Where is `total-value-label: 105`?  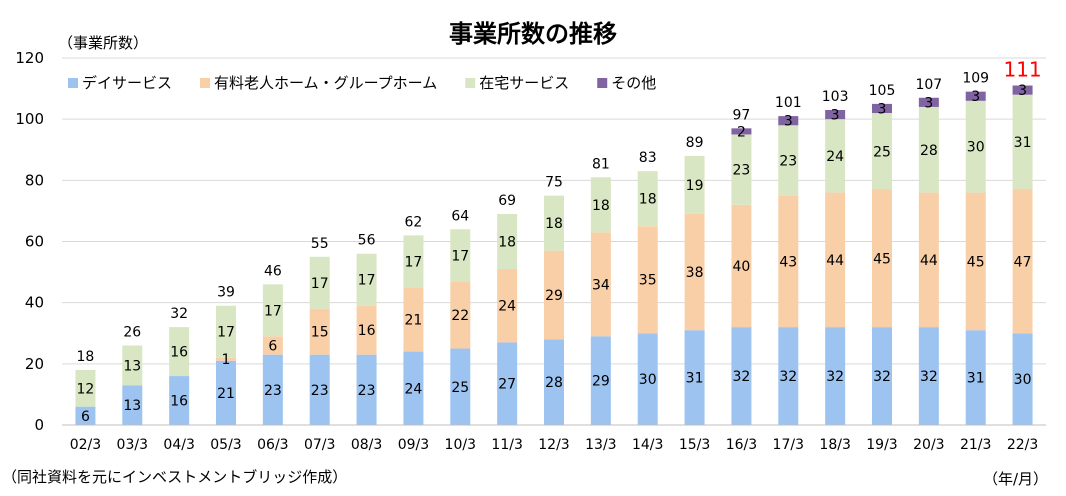 total-value-label: 105 is located at coordinates (882, 91).